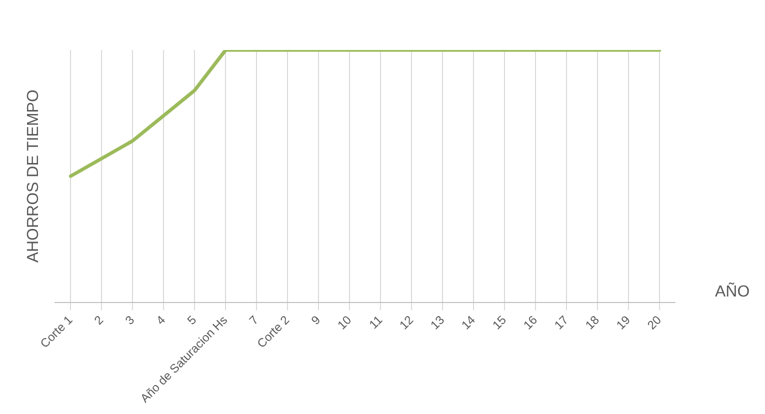 This screenshot has height=414, width=765. I want to click on x-tick-label: 7, so click(254, 320).